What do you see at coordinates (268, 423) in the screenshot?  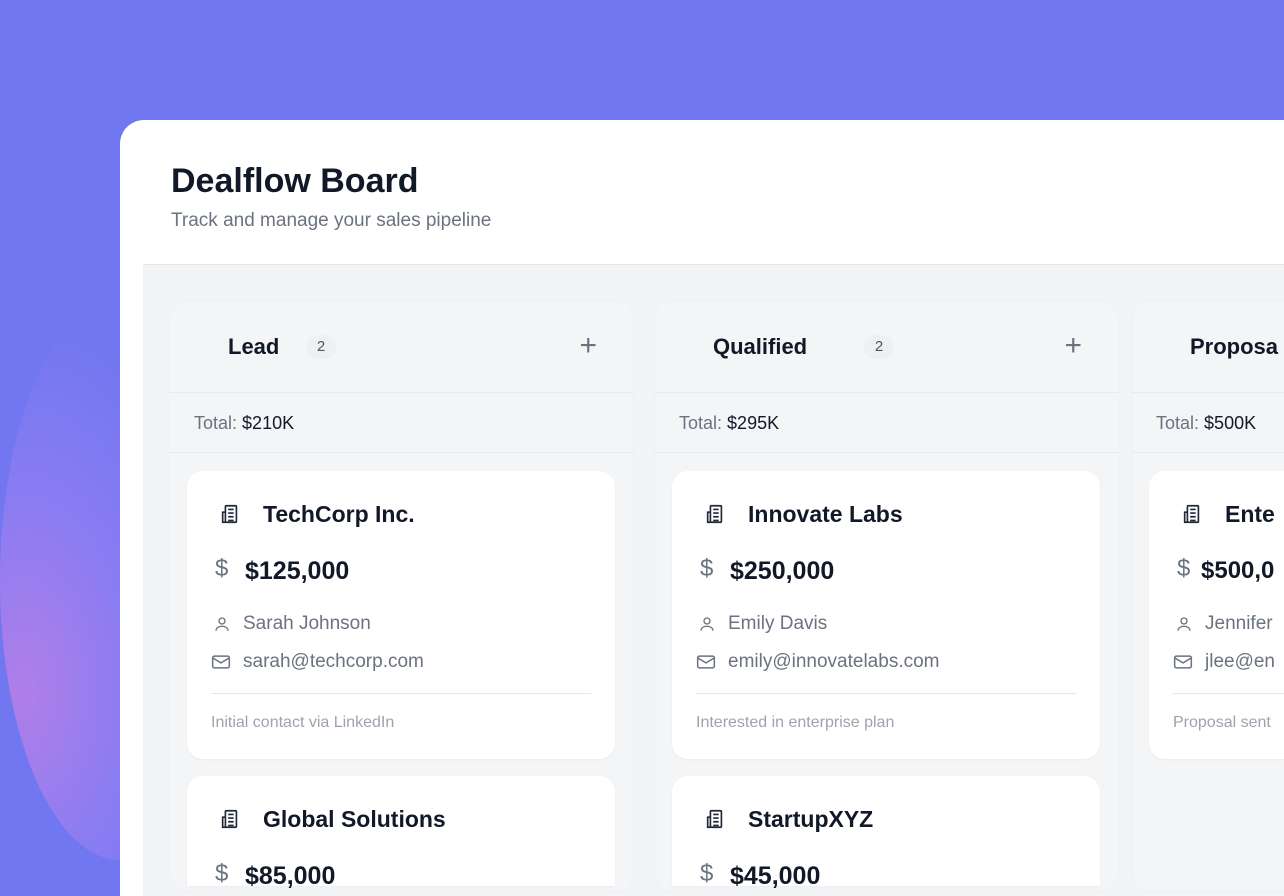 I see `total-value: $210K` at bounding box center [268, 423].